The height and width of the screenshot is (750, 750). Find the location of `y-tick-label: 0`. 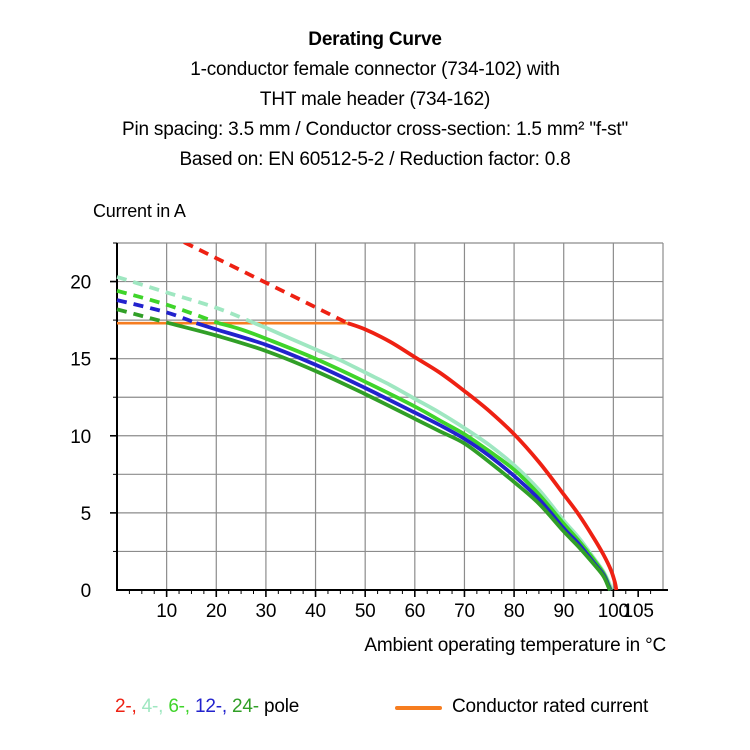

y-tick-label: 0 is located at coordinates (86, 591).